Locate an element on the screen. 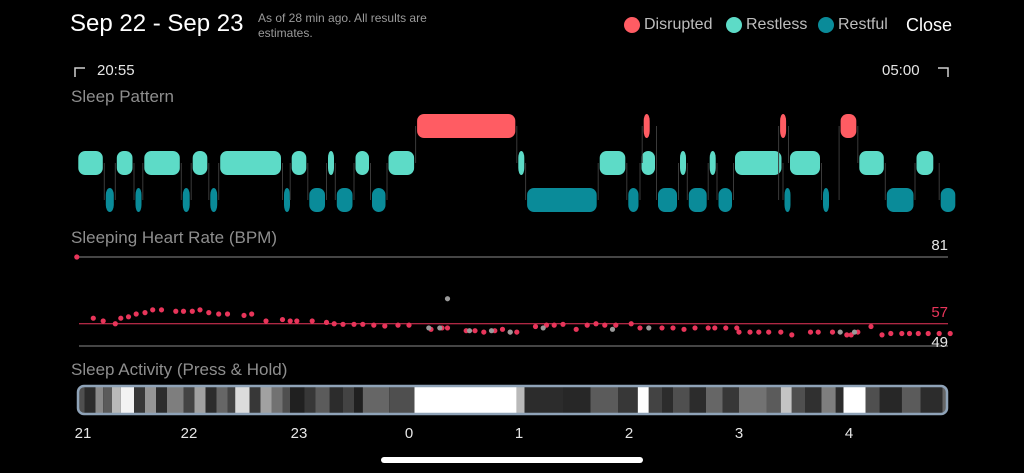 Image resolution: width=1024 pixels, height=473 pixels. sleep-activity-title: Sleep Activity (Press & Hold) is located at coordinates (179, 369).